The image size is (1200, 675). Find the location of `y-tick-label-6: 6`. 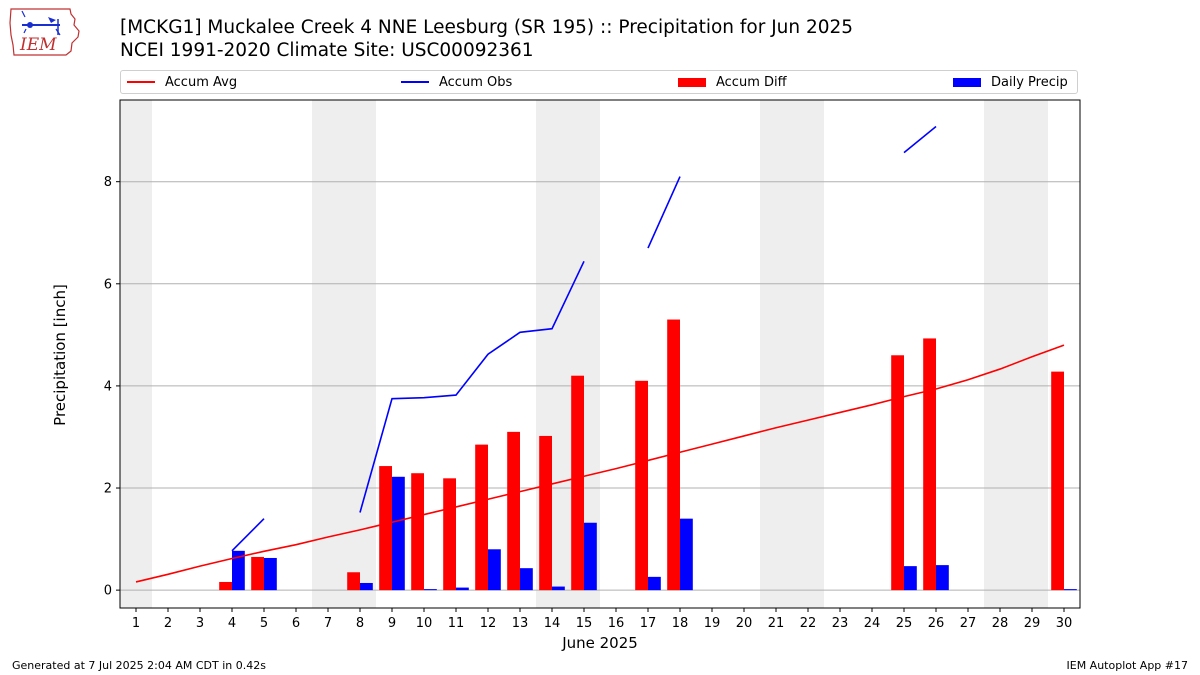

y-tick-label-6: 6 is located at coordinates (108, 284).